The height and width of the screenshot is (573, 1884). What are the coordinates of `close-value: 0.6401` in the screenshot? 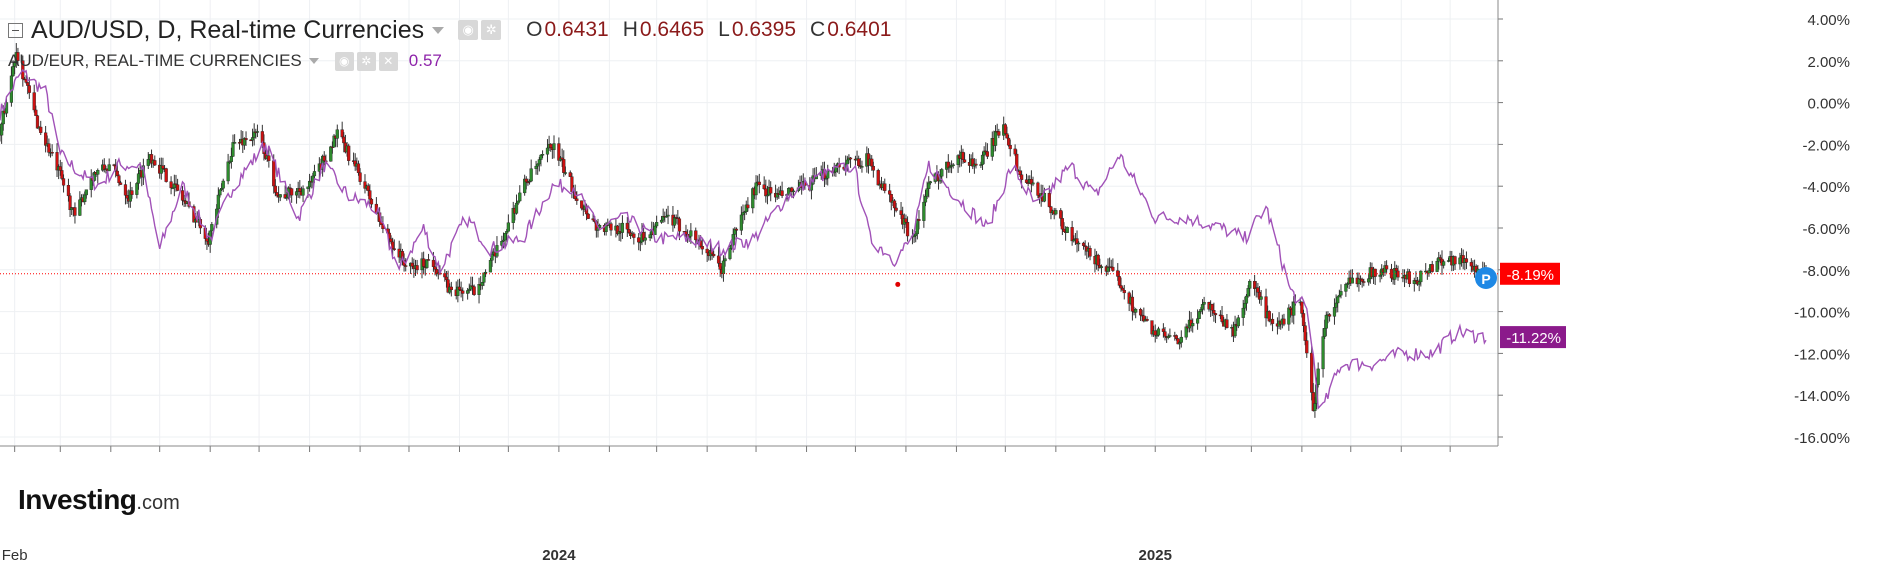 It's located at (859, 29).